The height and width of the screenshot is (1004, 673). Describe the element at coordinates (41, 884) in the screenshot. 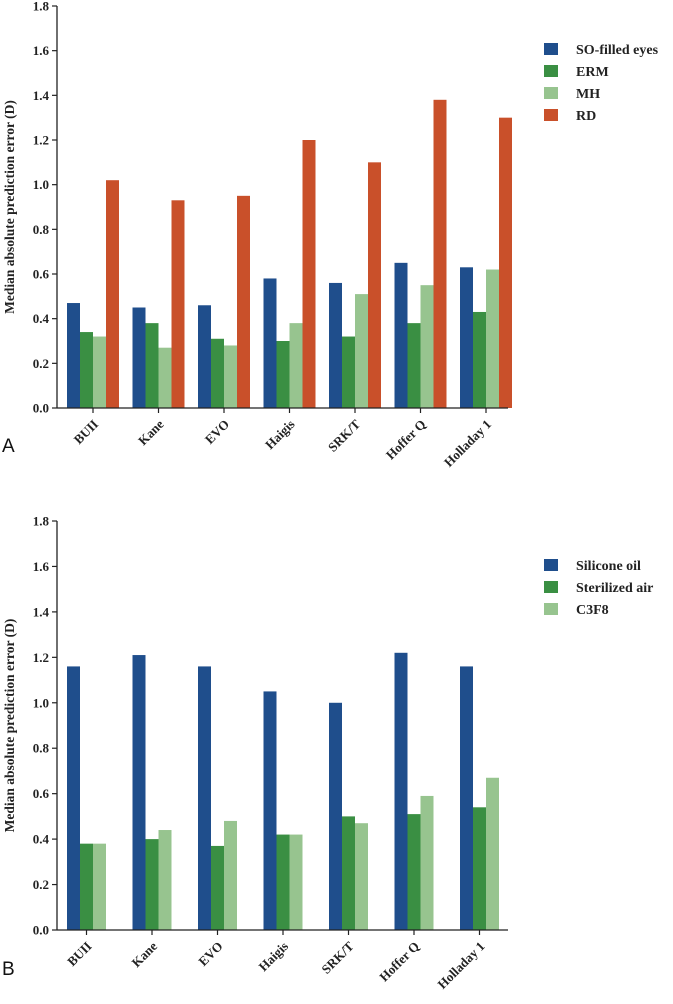

I see `b-y-tick-label: 0.2` at that location.